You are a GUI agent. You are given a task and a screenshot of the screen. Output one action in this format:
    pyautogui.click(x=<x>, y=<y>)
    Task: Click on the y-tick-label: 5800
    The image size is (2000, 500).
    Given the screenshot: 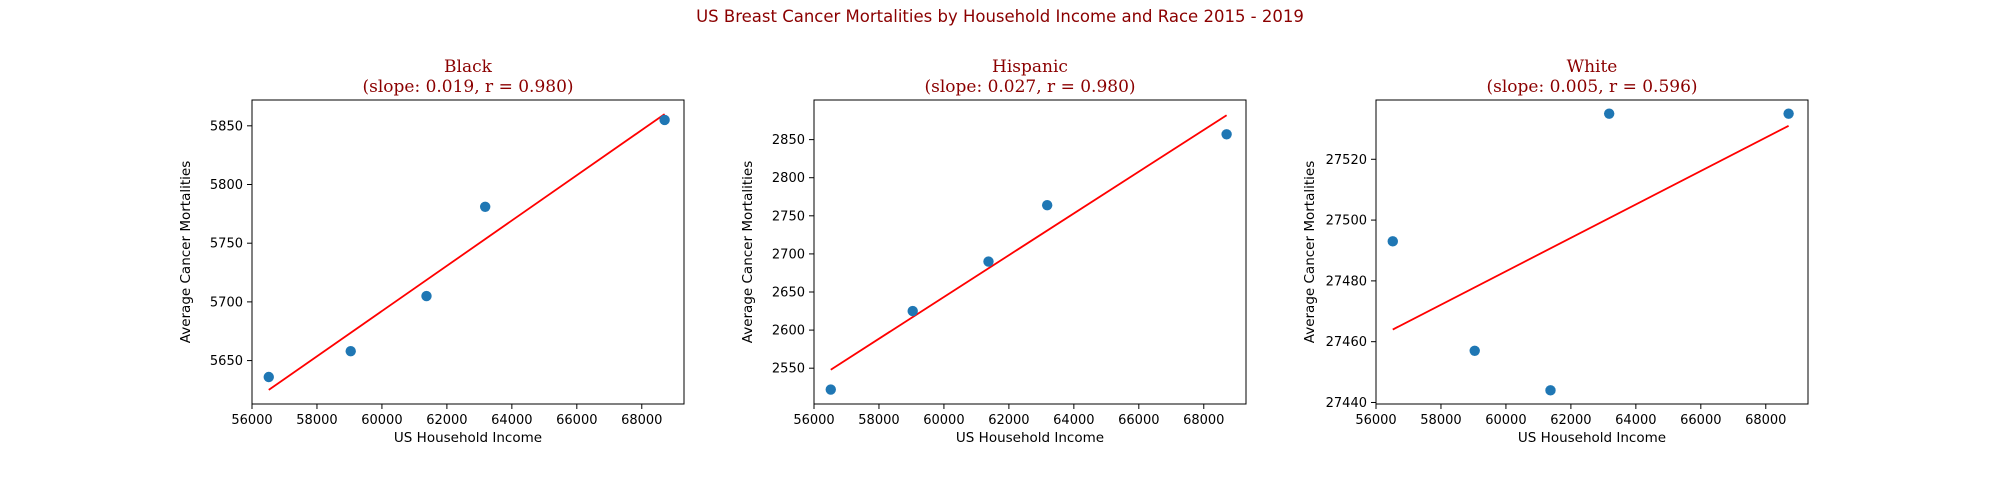 What is the action you would take?
    pyautogui.click(x=226, y=185)
    